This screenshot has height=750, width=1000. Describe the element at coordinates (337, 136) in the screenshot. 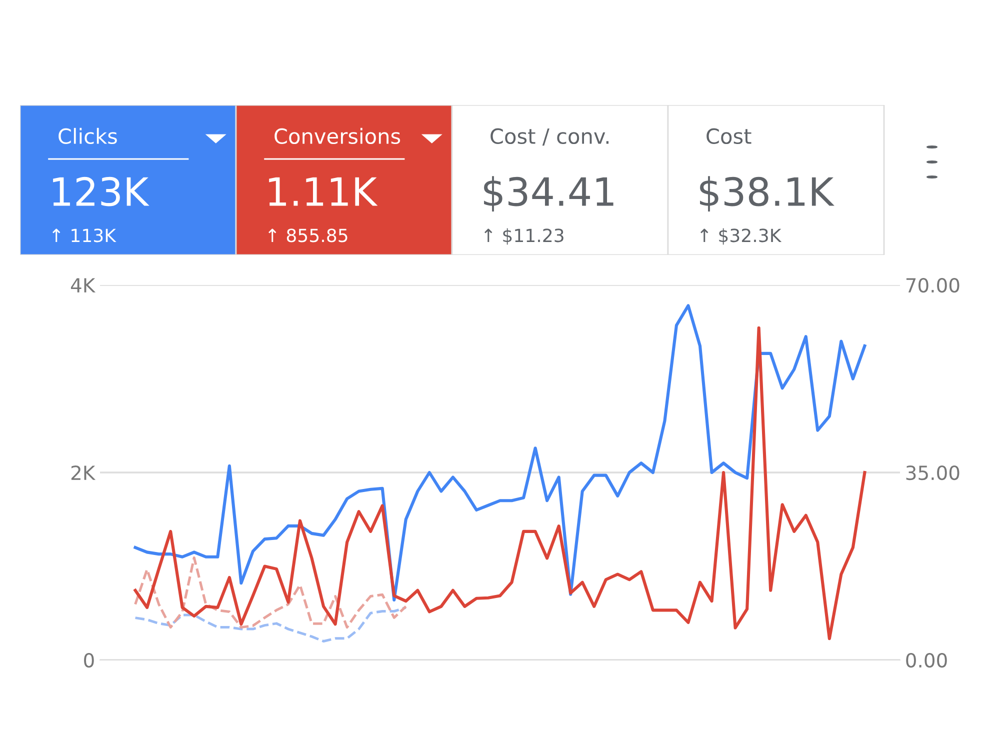

I see `text: Conversions` at that location.